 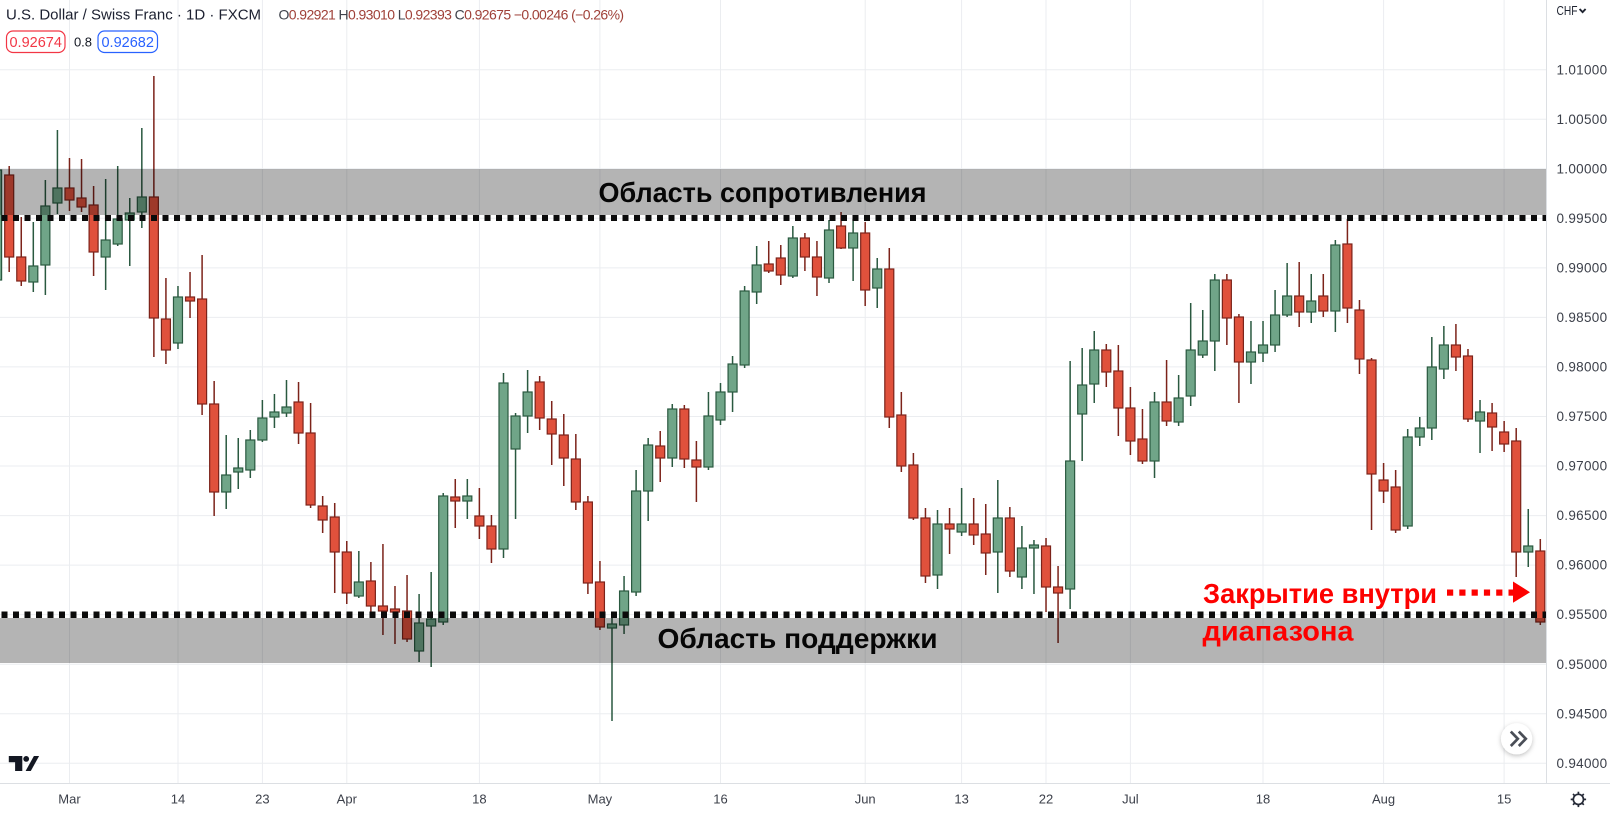 I want to click on svg-text: 14, so click(x=178, y=799).